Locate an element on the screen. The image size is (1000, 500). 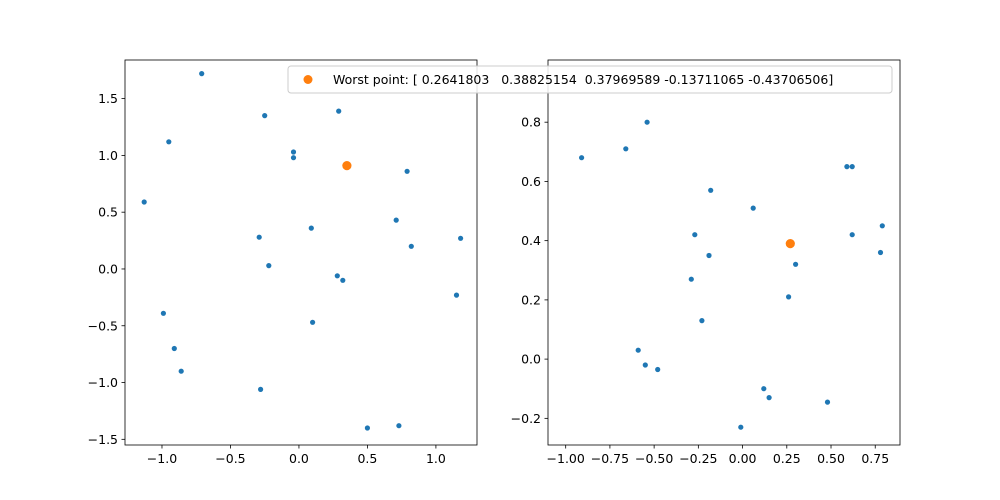
y-tick-label-0-3: 0.0 is located at coordinates (108, 268).